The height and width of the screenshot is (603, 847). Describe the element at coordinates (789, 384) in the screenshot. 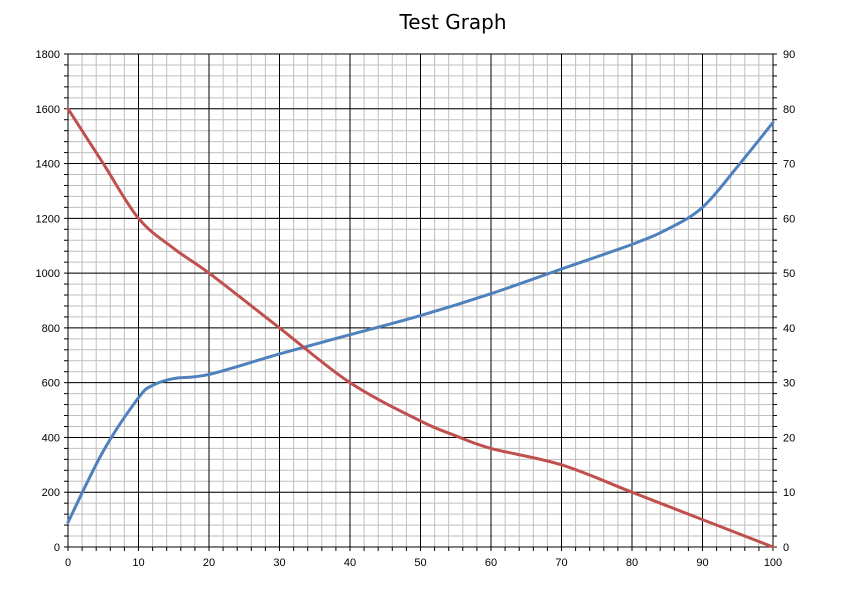

I see `y2-tick-label: 30` at that location.